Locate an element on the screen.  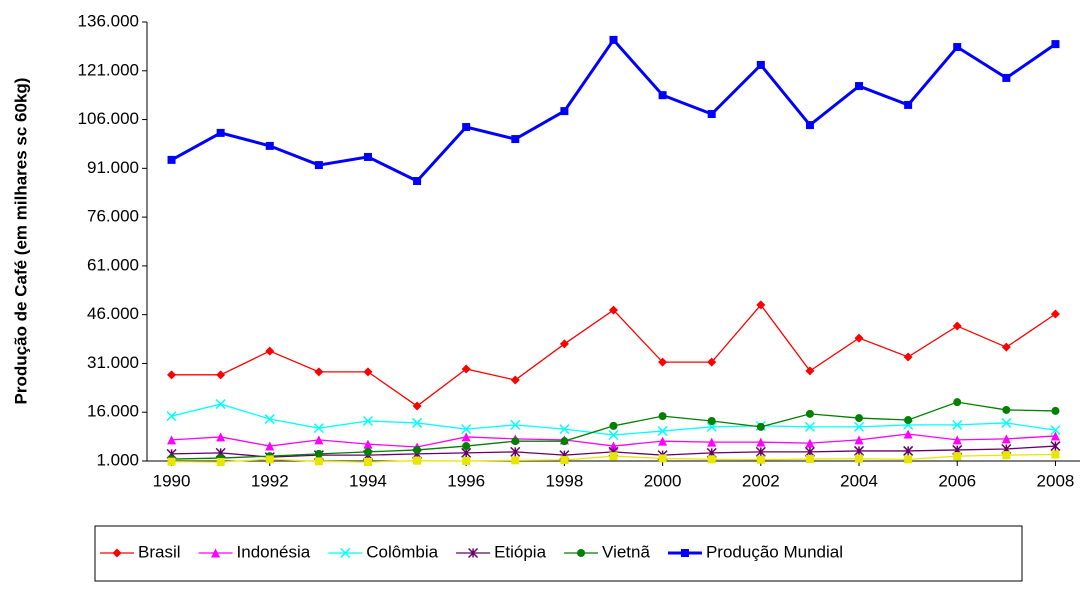
x-tick-label: 1992 is located at coordinates (270, 480).